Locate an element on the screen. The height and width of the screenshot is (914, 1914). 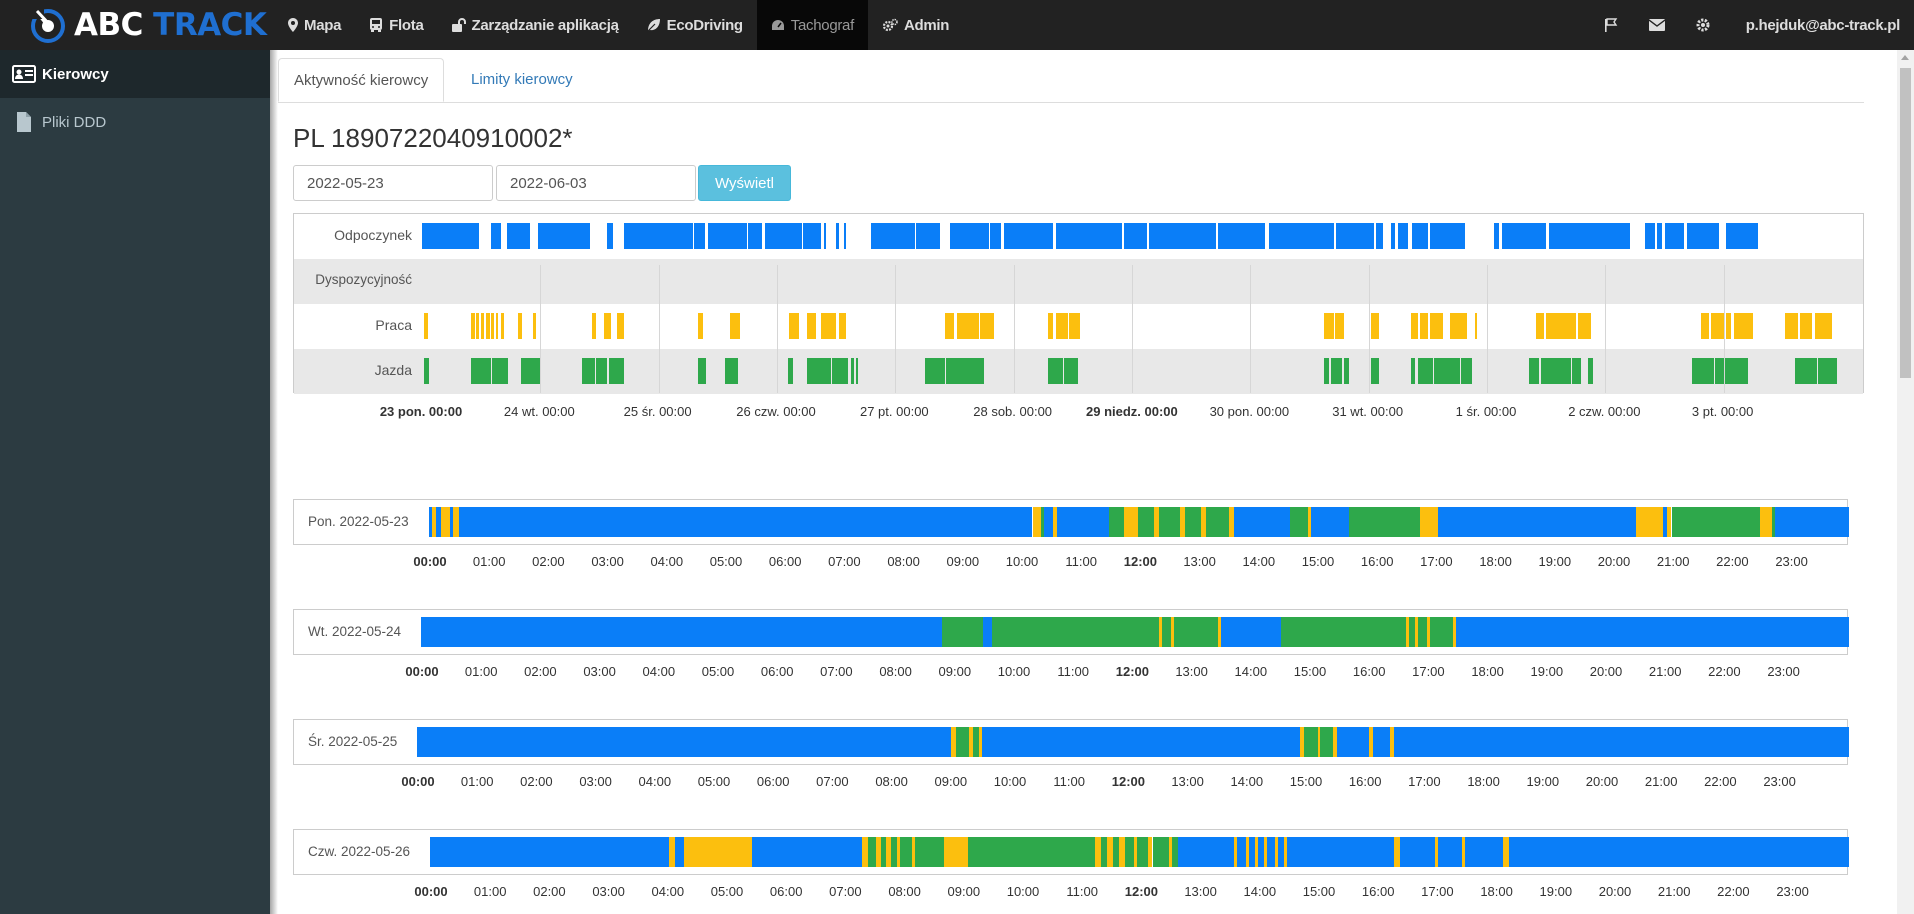
date-from-input is located at coordinates (393, 183).